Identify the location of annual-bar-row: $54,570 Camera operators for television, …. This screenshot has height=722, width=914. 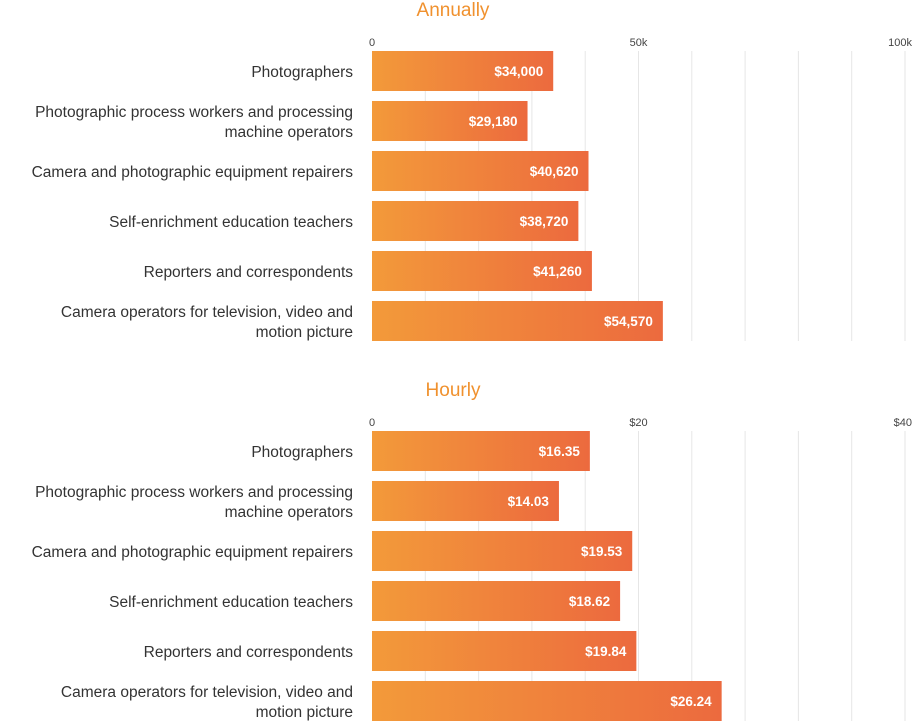
(362, 321).